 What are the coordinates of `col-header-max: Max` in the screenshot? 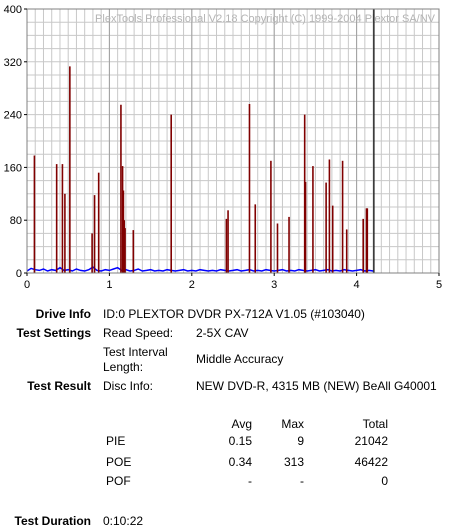 It's located at (292, 424).